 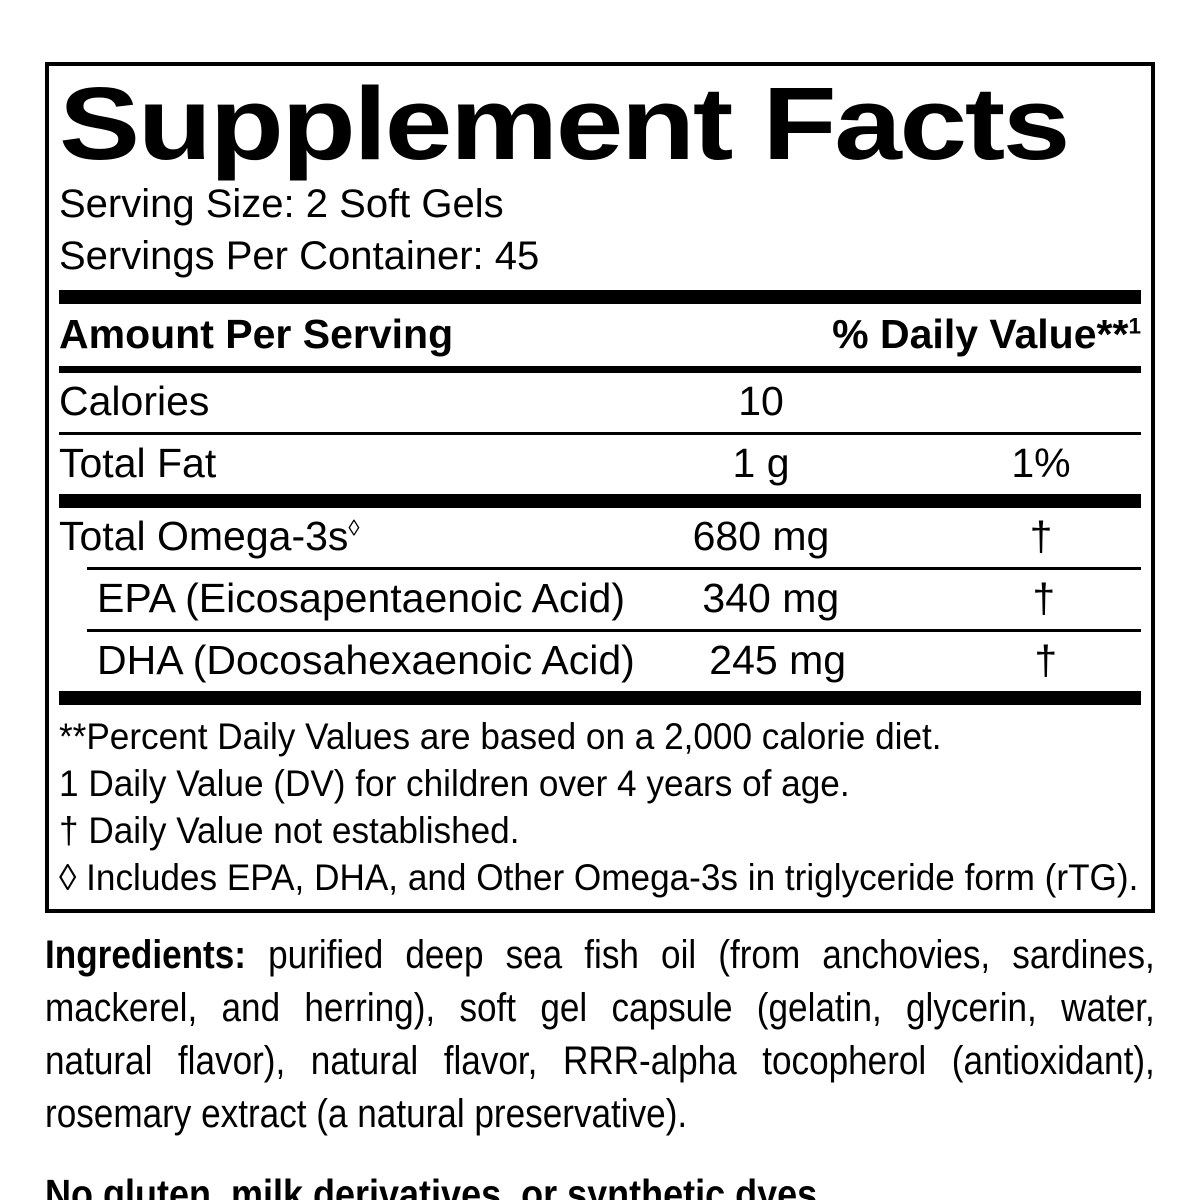 I want to click on nutrient-row-epa: EPA (Eicosapentaenoic Acid) 340 mg †, so click(x=600, y=599).